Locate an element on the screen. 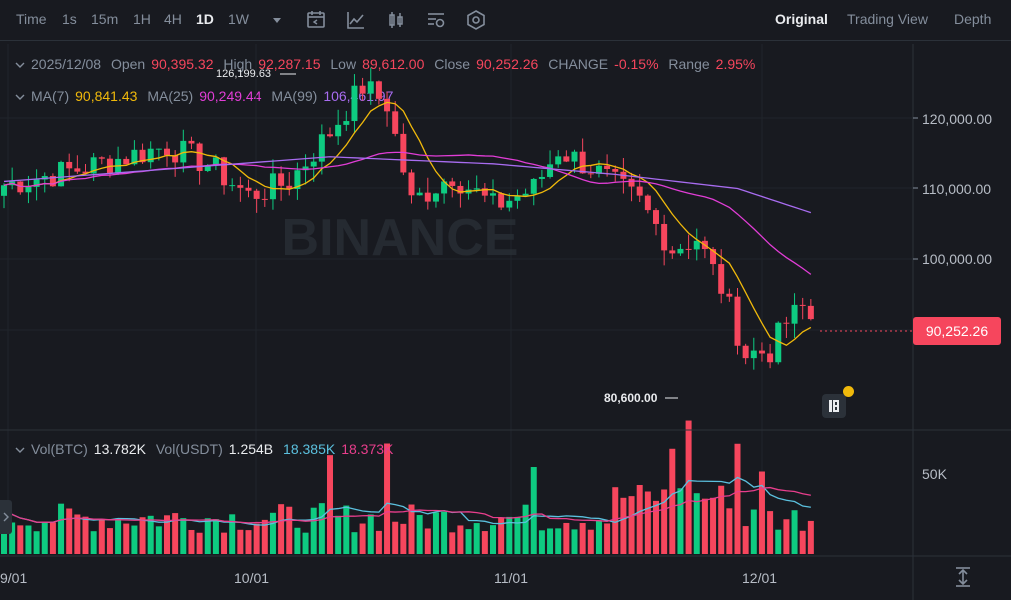 The image size is (1011, 600). interval-1d: 1D is located at coordinates (205, 19).